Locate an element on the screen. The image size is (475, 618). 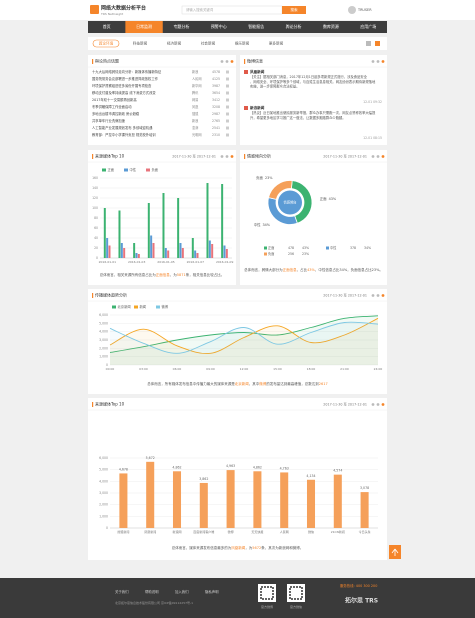
x-tick-label: 2016-01-05 is located at coordinates (166, 262).